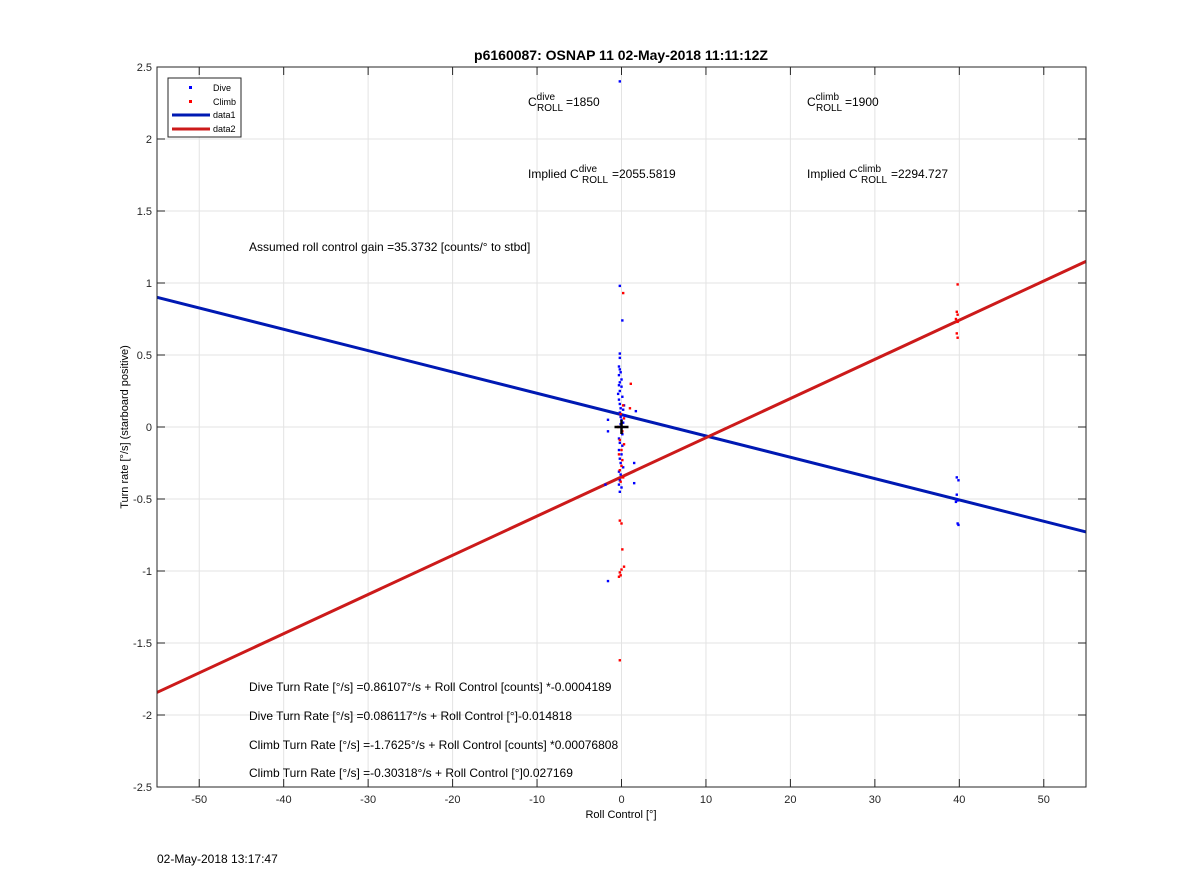 The image size is (1200, 885). What do you see at coordinates (843, 103) in the screenshot?
I see `c-climb-annotation: Cclimb ROLL =1900` at bounding box center [843, 103].